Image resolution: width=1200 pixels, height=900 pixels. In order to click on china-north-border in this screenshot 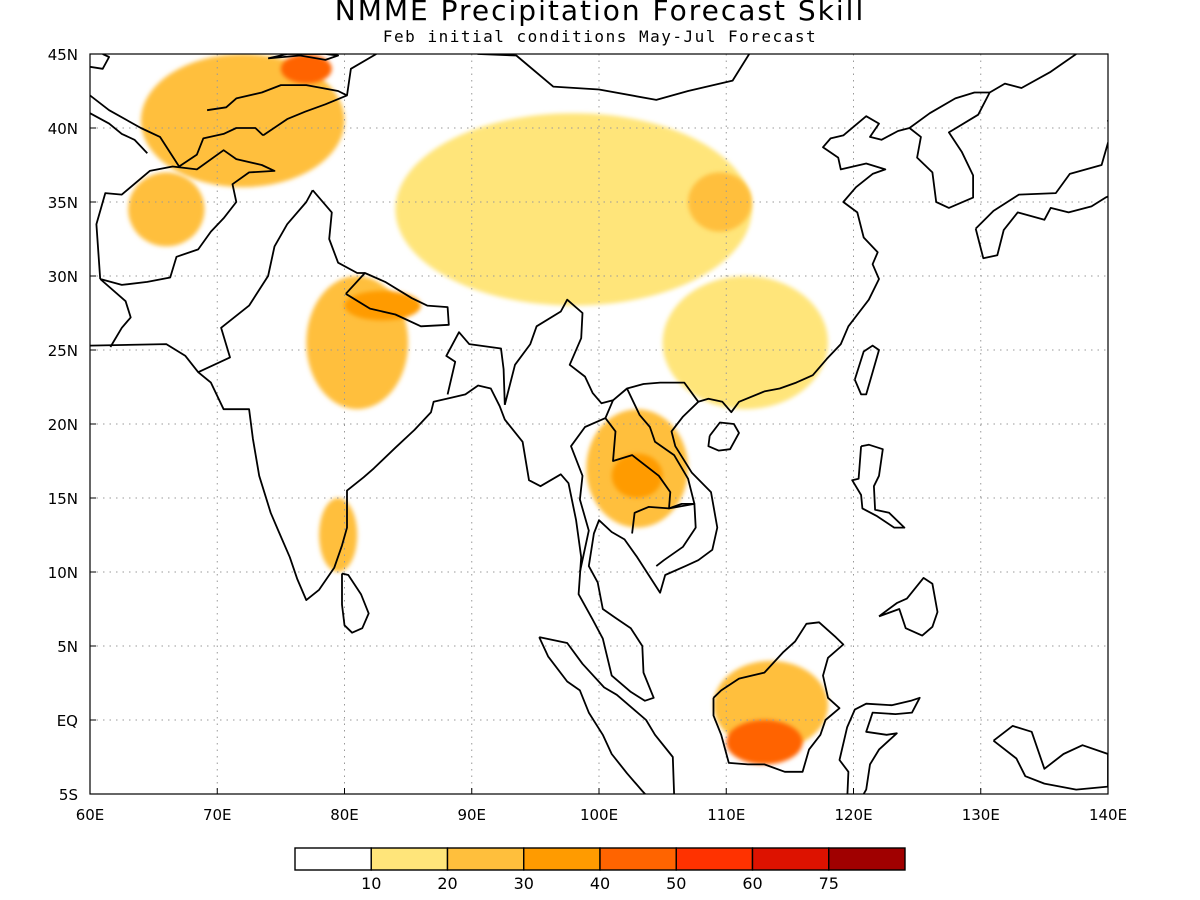, I will do `click(319, 95)`.